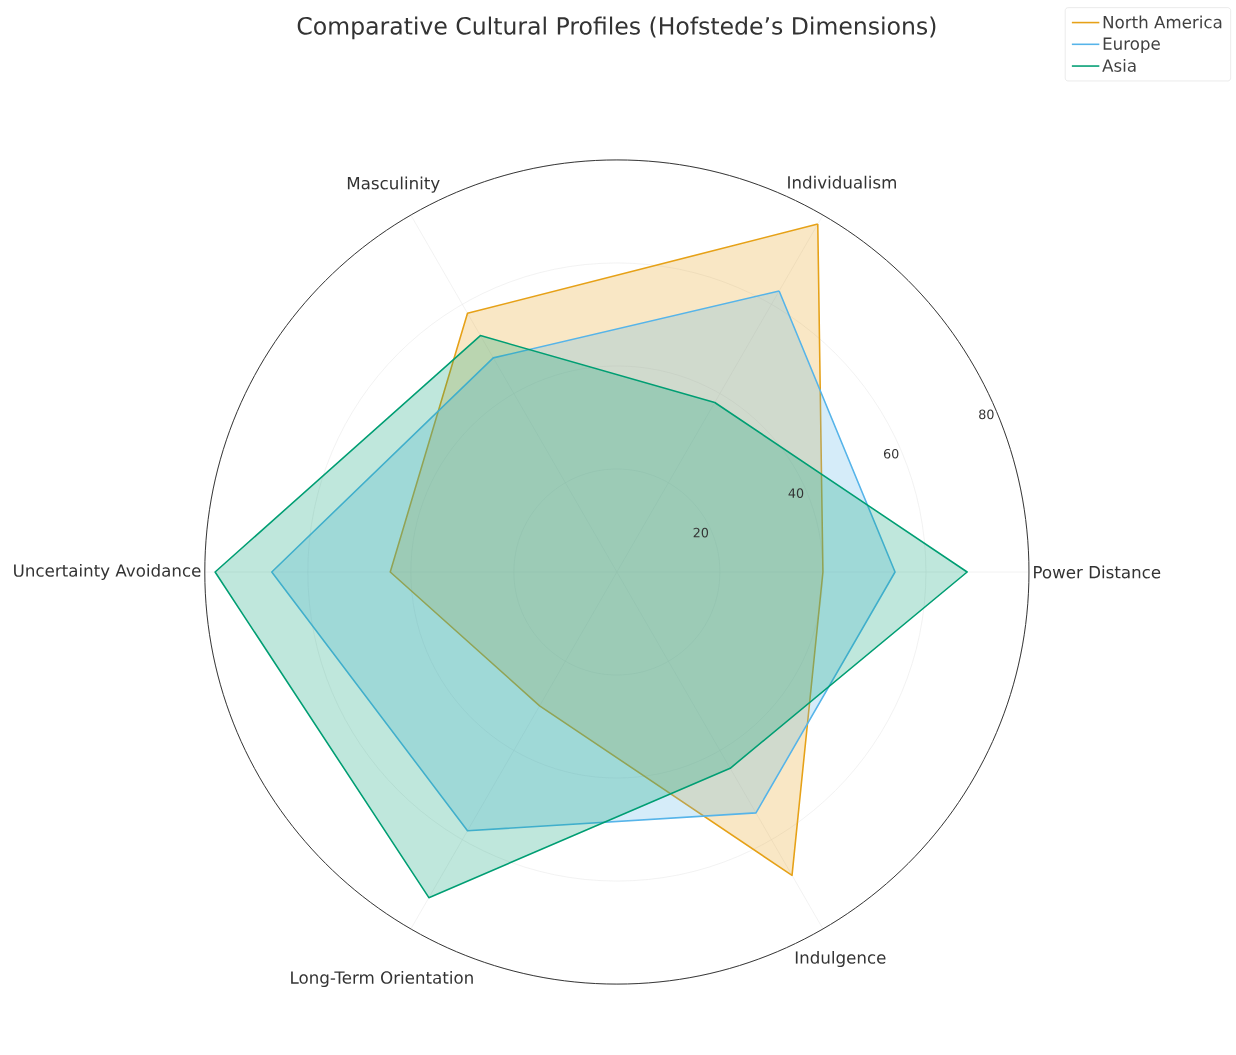 Image resolution: width=1236 pixels, height=1055 pixels. What do you see at coordinates (796, 493) in the screenshot?
I see `y-tick-label: 40` at bounding box center [796, 493].